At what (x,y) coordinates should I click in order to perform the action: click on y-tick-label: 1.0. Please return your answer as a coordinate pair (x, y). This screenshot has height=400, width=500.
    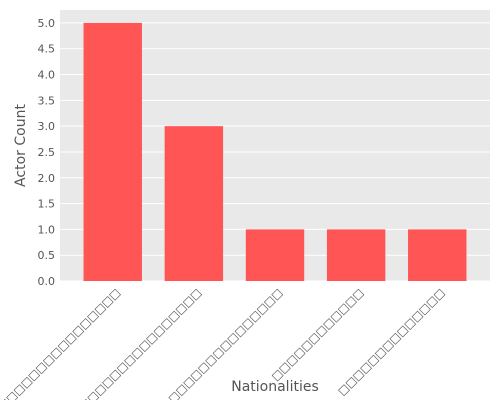
    Looking at the image, I should click on (47, 229).